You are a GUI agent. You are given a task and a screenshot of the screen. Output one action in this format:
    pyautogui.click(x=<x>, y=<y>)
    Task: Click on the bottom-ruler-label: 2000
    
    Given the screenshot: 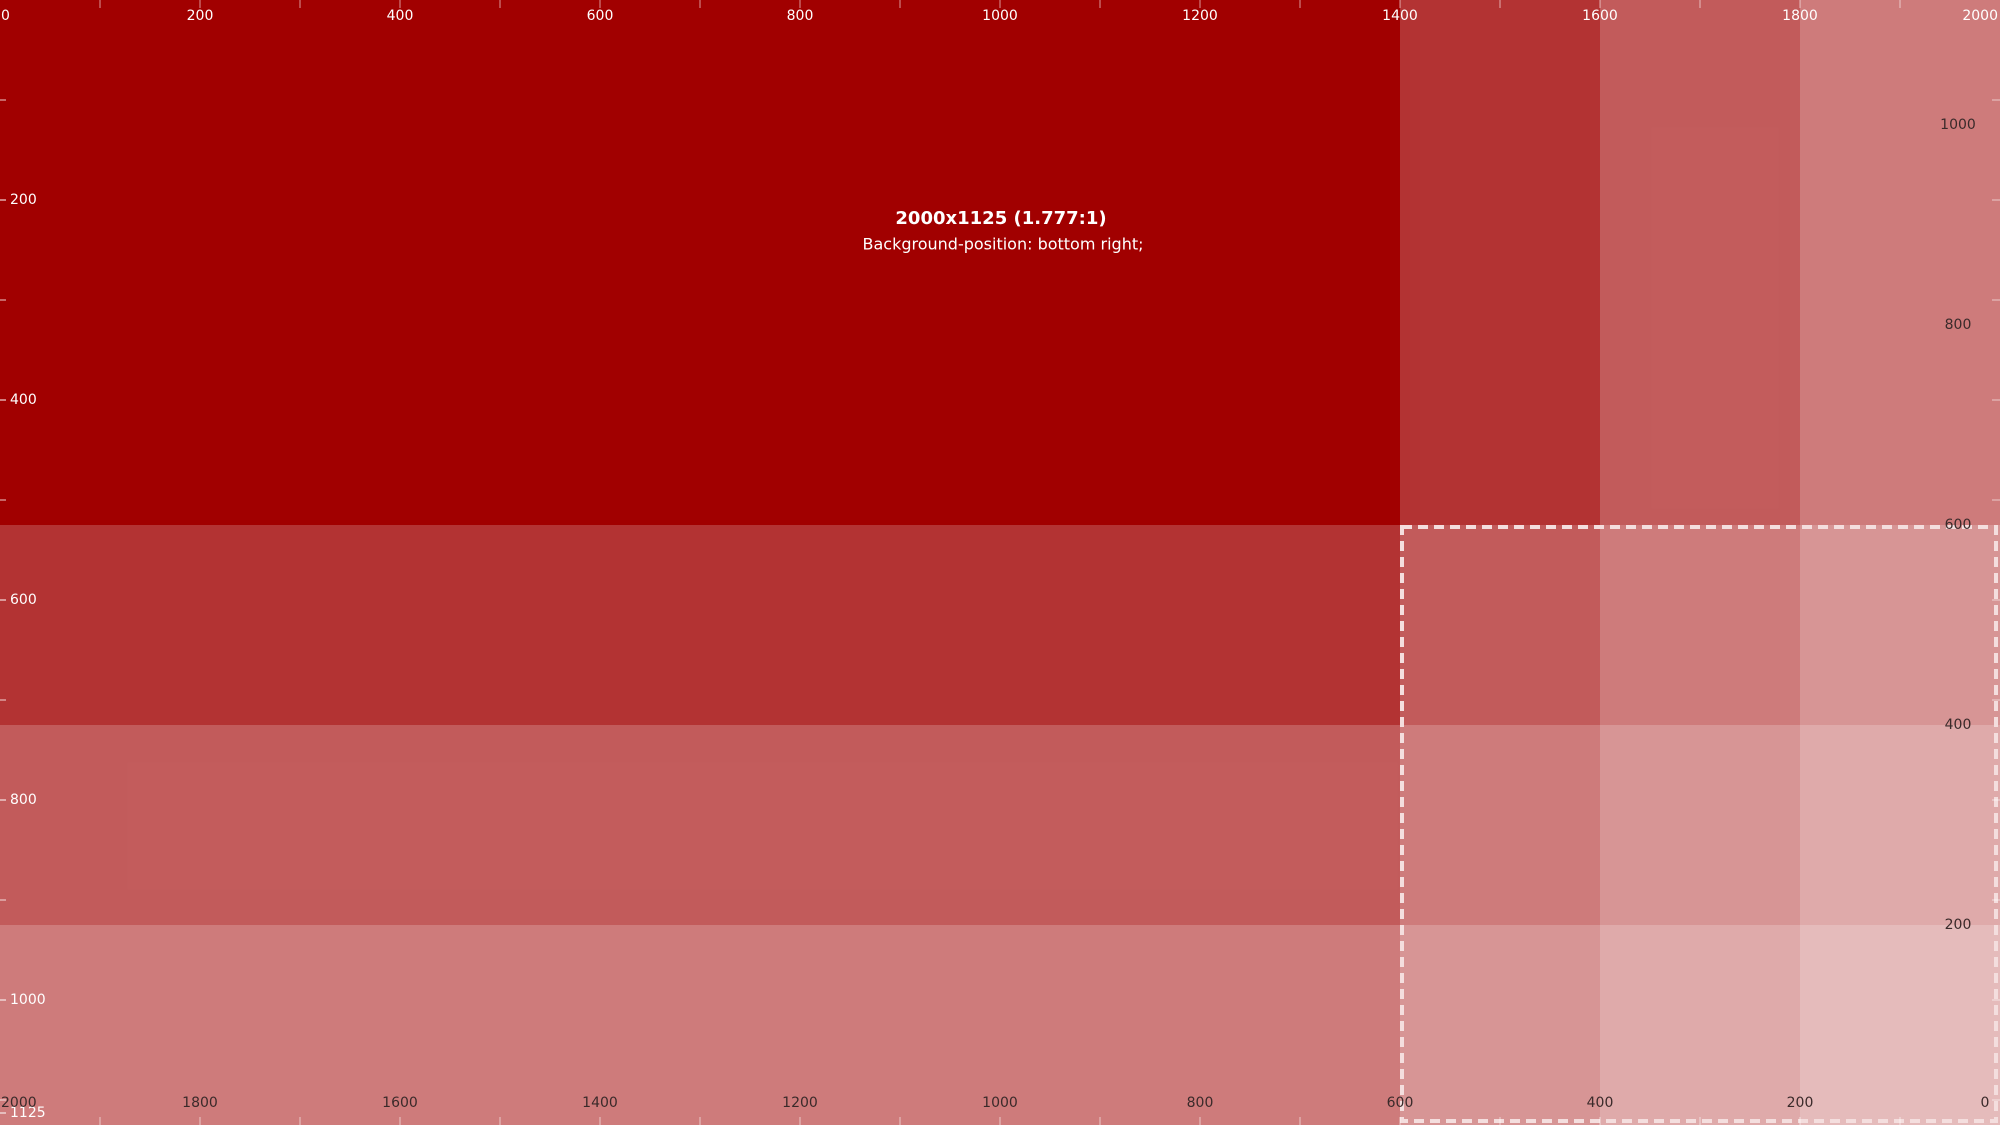 What is the action you would take?
    pyautogui.click(x=19, y=1103)
    